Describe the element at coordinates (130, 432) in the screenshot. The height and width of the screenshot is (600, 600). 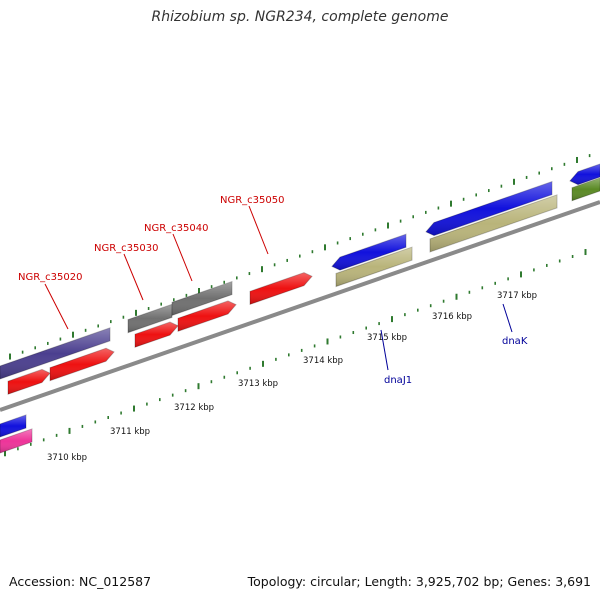
I see `kbp-label-3711: 3711 kbp` at that location.